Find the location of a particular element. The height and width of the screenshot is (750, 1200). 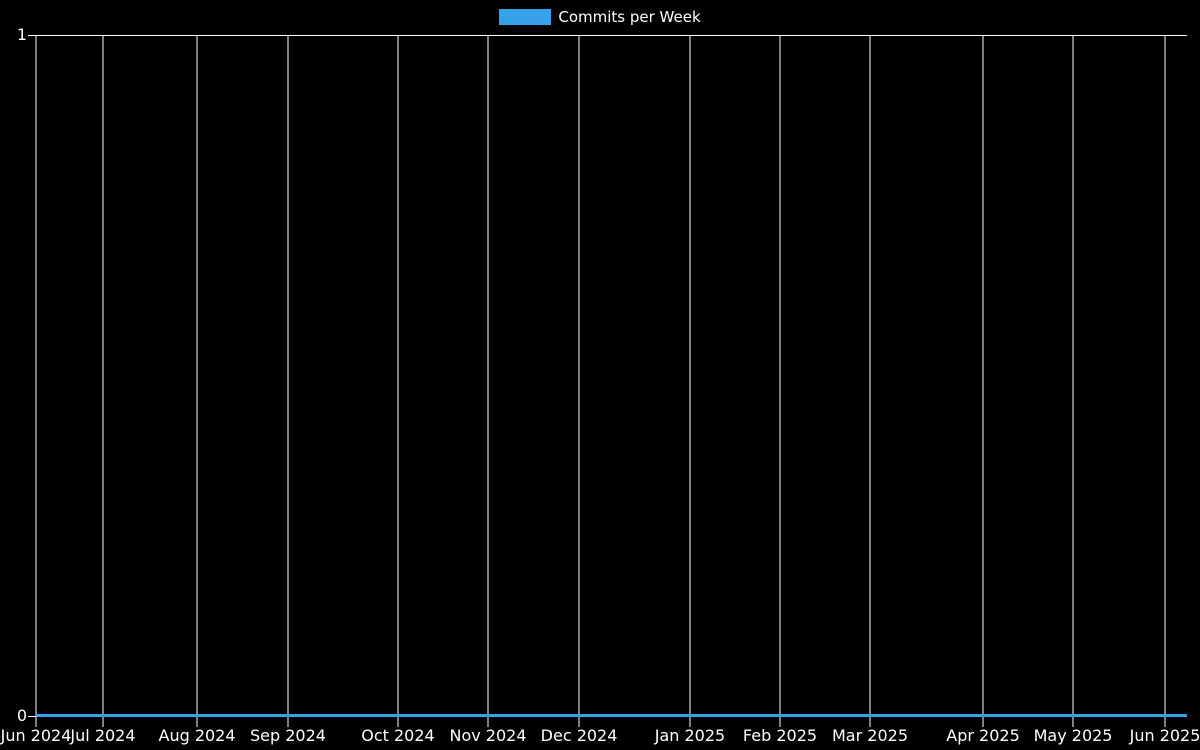

y-tick-label: 0 is located at coordinates (21, 715).